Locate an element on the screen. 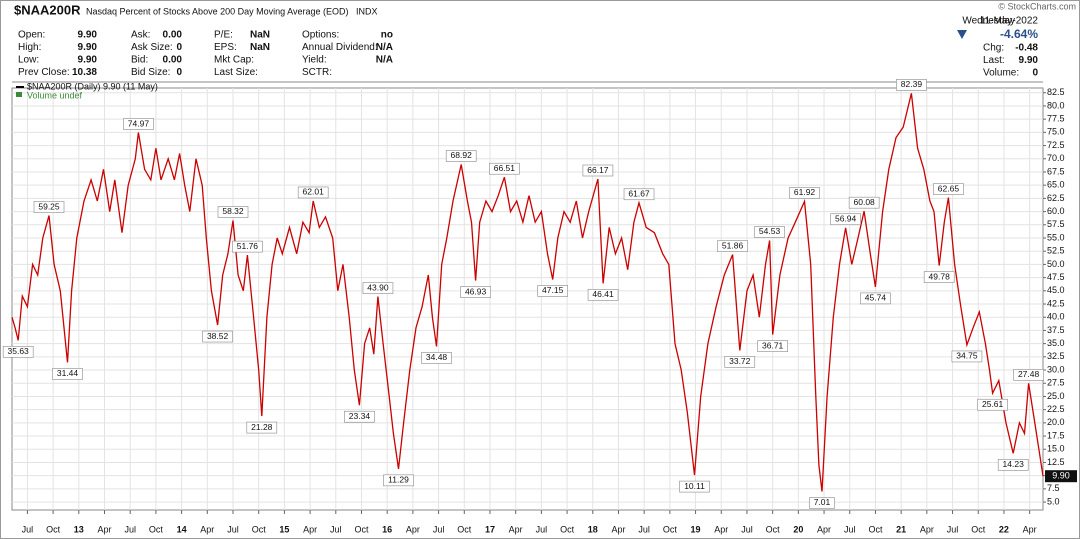 This screenshot has height=539, width=1080. y-tick-label: 62.5 is located at coordinates (1056, 198).